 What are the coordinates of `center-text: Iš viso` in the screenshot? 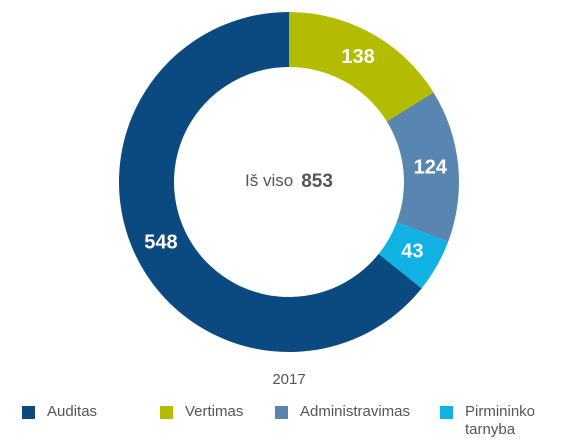 It's located at (269, 180).